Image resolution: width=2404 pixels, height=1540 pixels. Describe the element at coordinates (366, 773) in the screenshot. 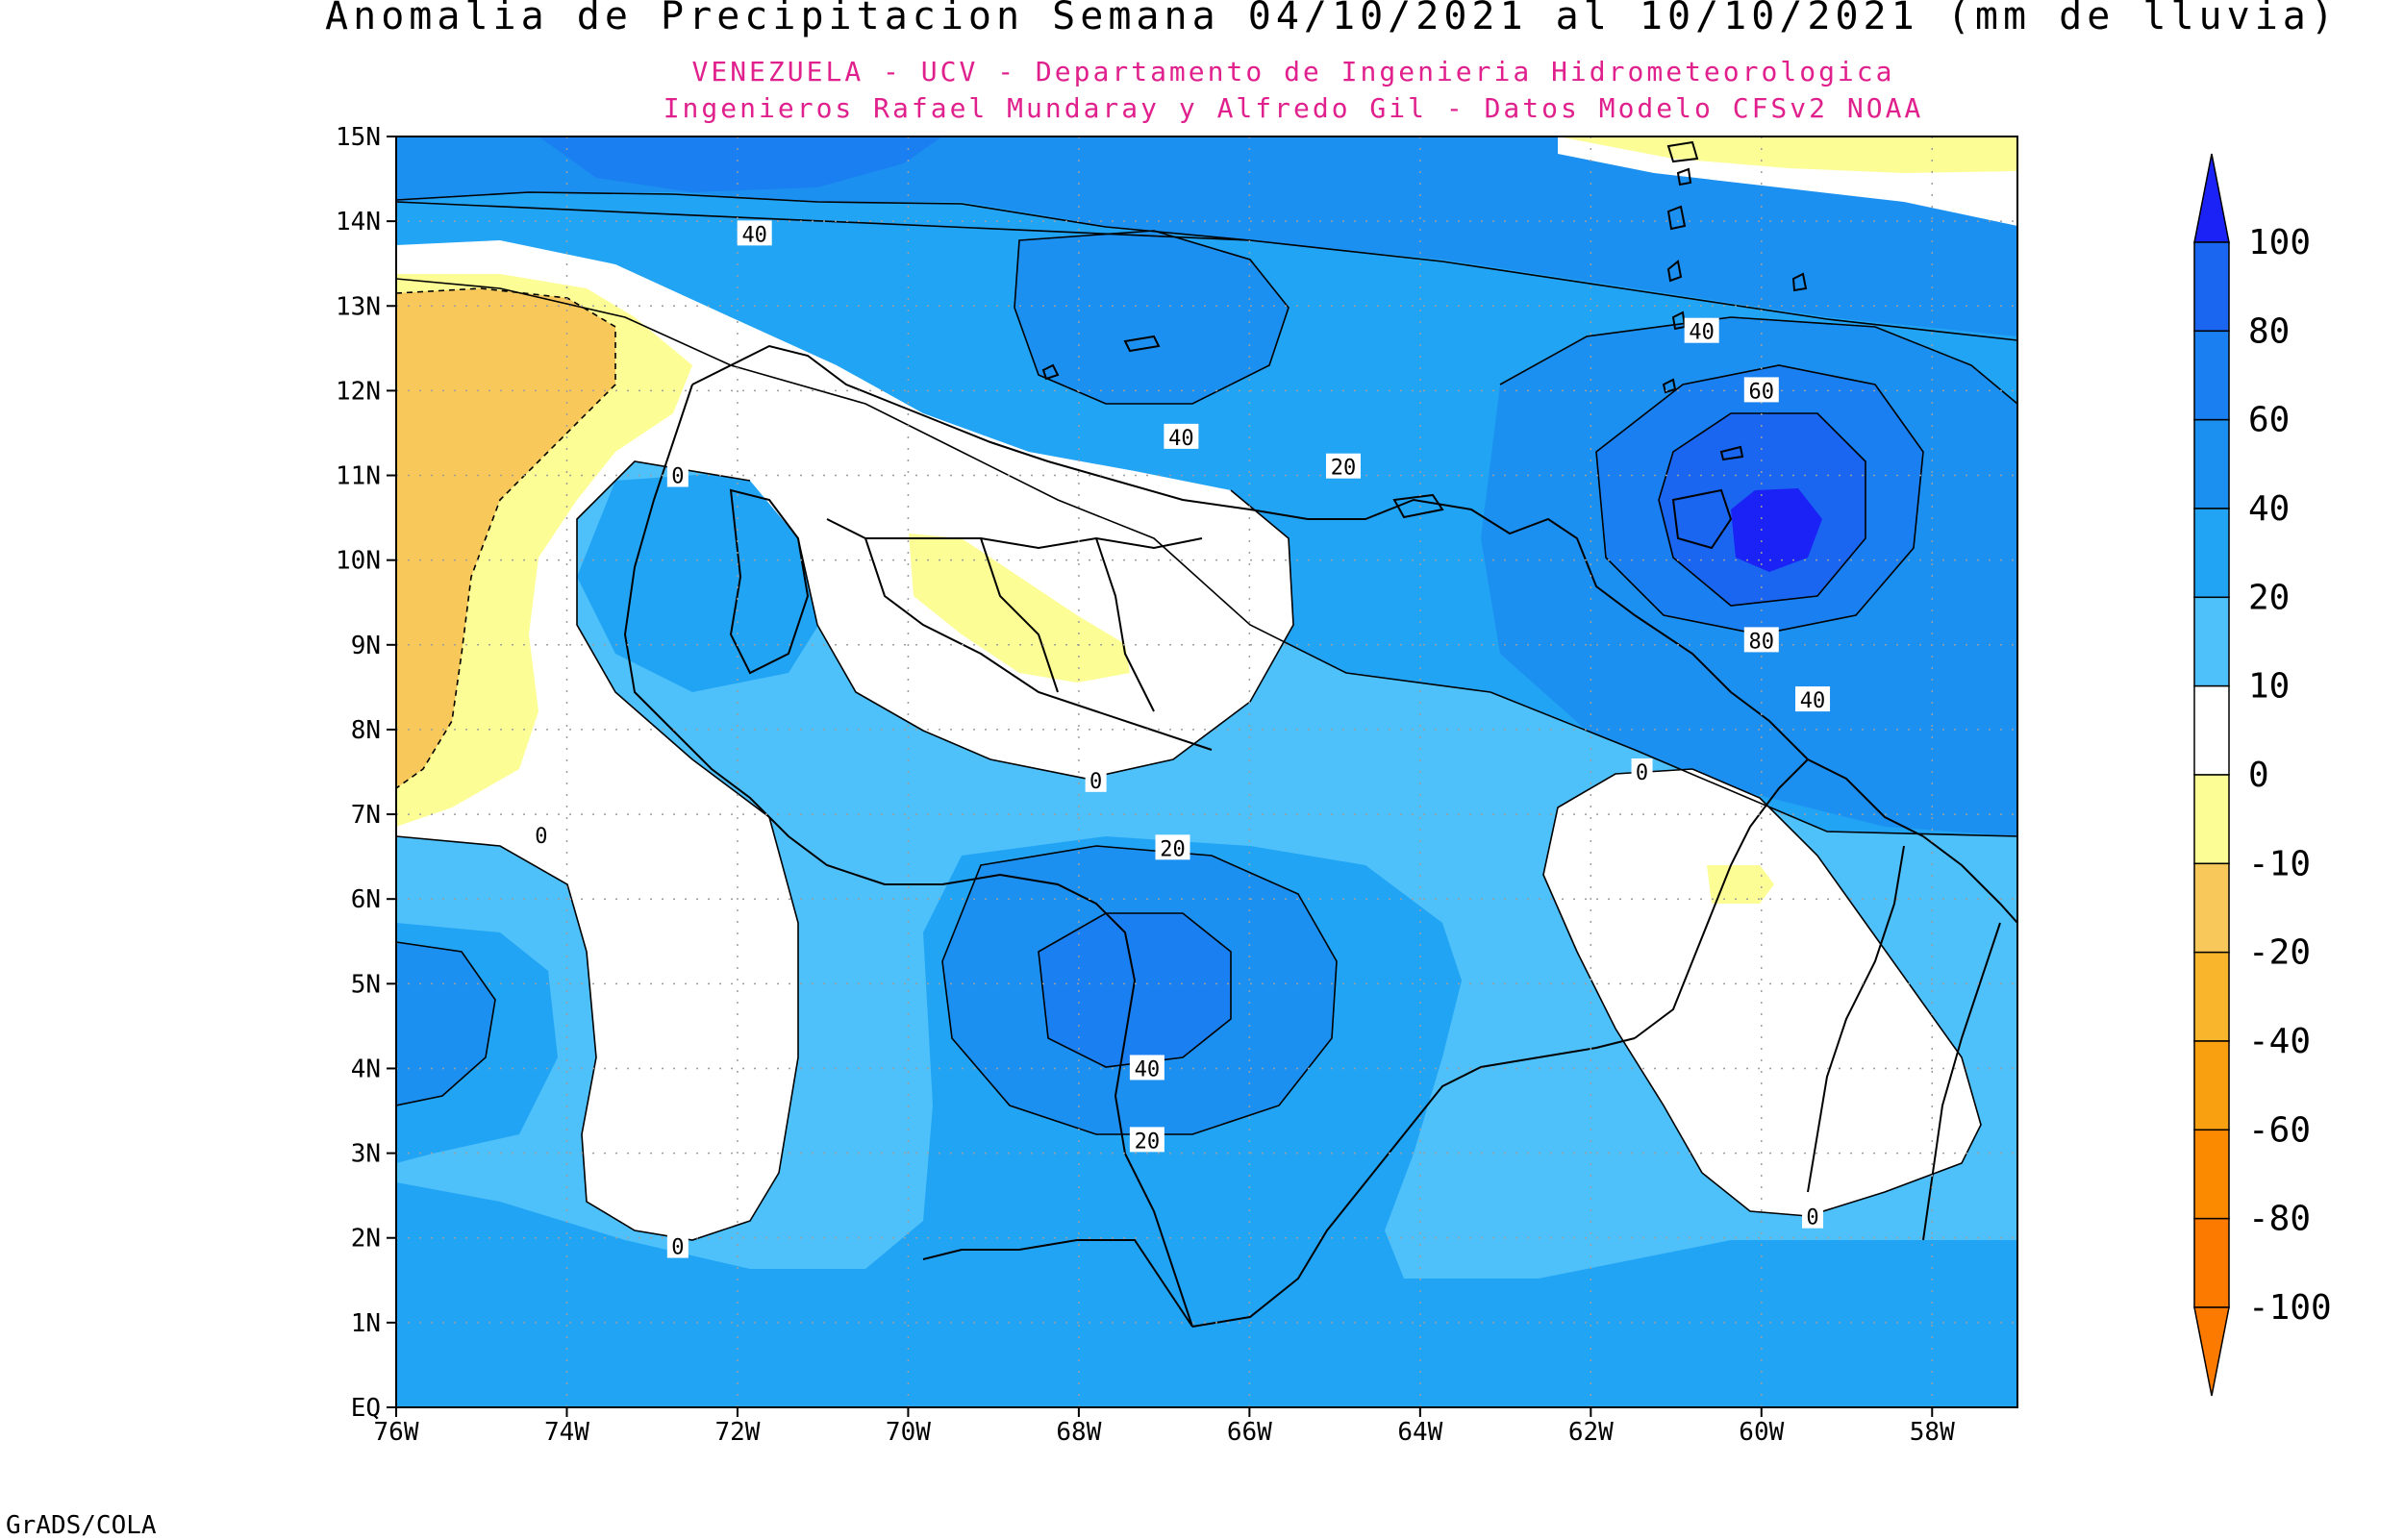

I see `latitude-axis: EQ 1N 2N 3N 4N 5N 6N 7N 8N 9N 10N 11N 12N 13N 14N 15N` at that location.